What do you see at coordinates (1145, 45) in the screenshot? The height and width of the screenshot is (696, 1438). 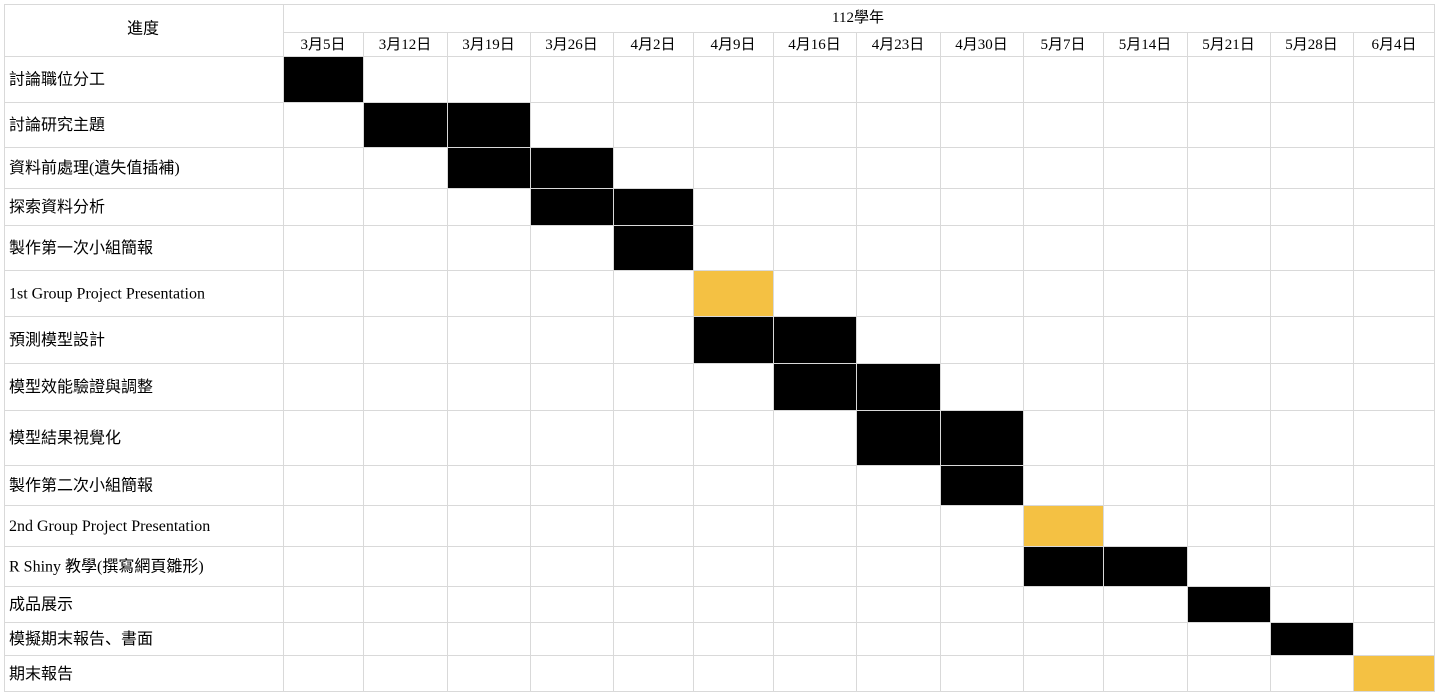 I see `week-label: 5月14日` at bounding box center [1145, 45].